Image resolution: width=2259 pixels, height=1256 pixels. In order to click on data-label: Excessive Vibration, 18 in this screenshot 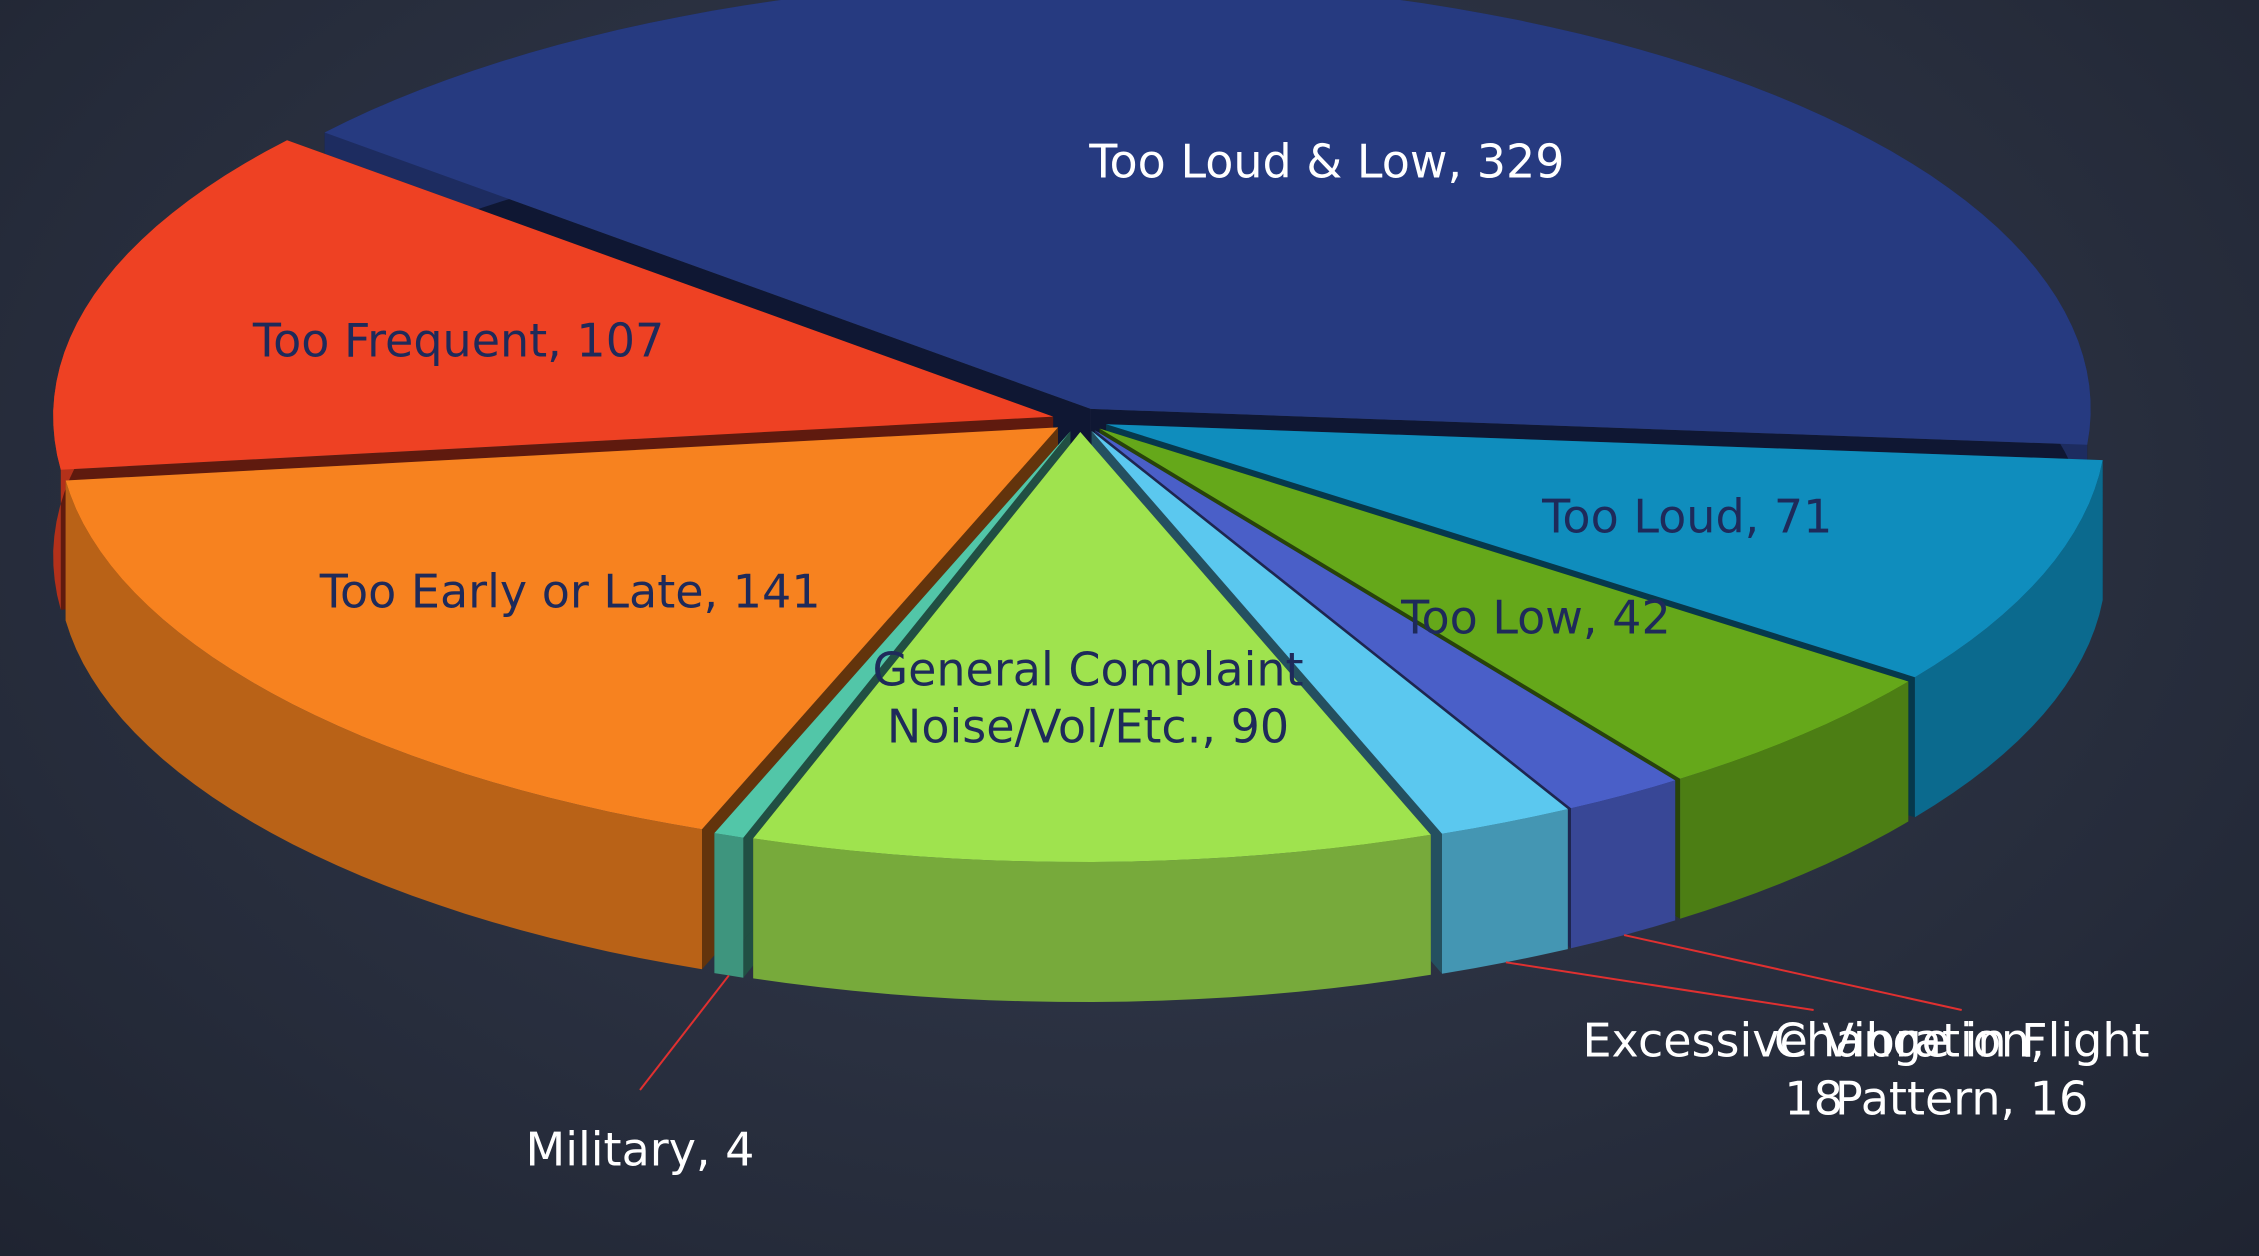, I will do `click(1813, 1069)`.